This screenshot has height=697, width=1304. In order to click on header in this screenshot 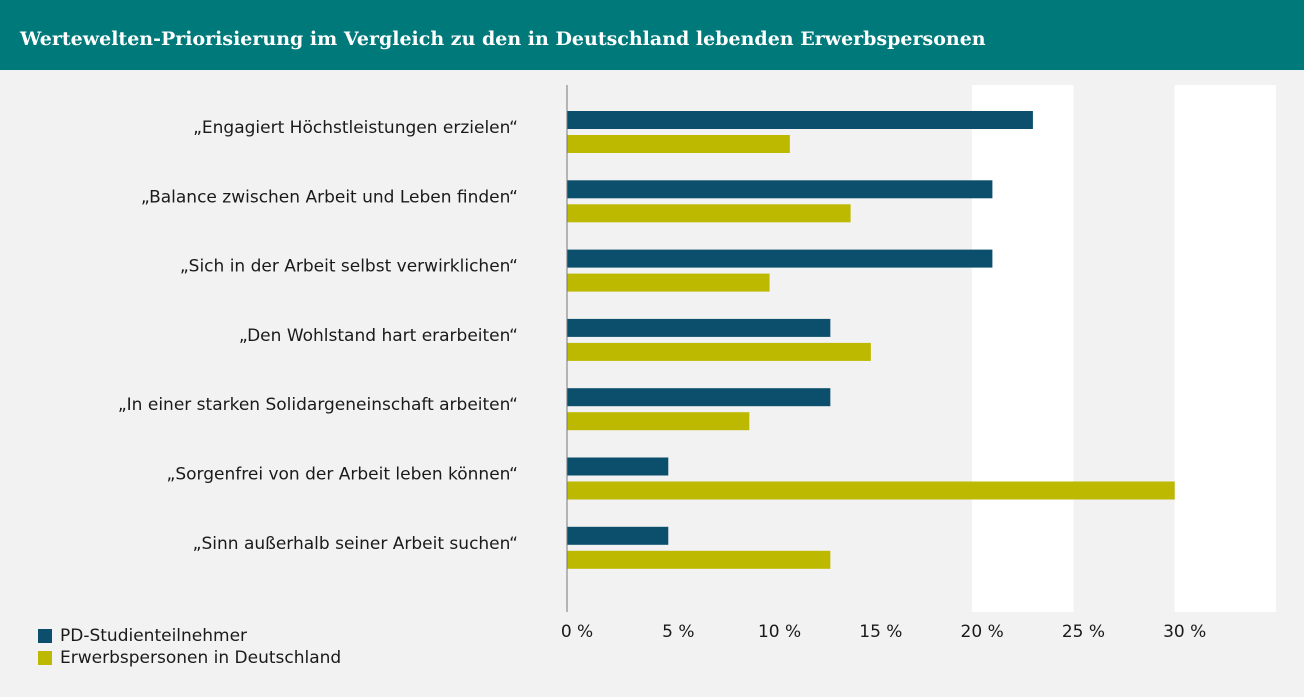, I will do `click(652, 35)`.